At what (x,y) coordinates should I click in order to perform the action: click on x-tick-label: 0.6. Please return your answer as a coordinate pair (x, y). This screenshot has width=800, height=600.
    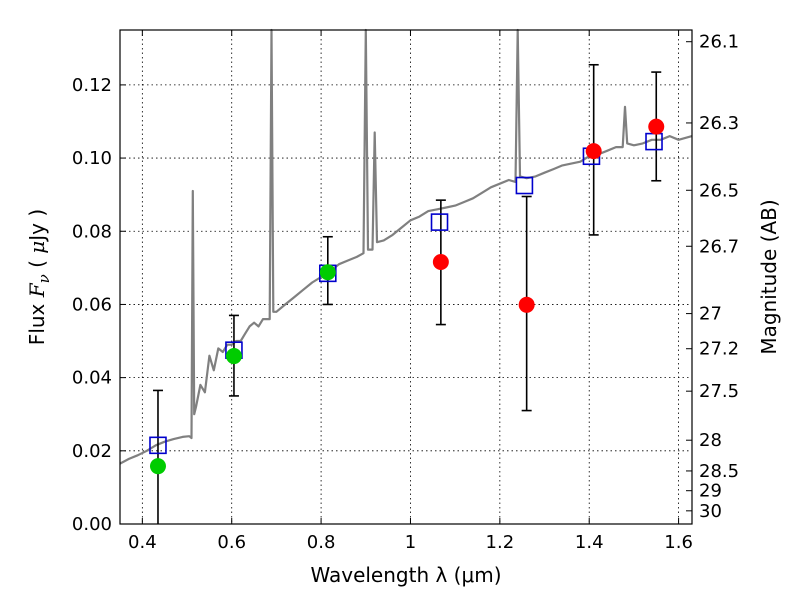
    Looking at the image, I should click on (231, 542).